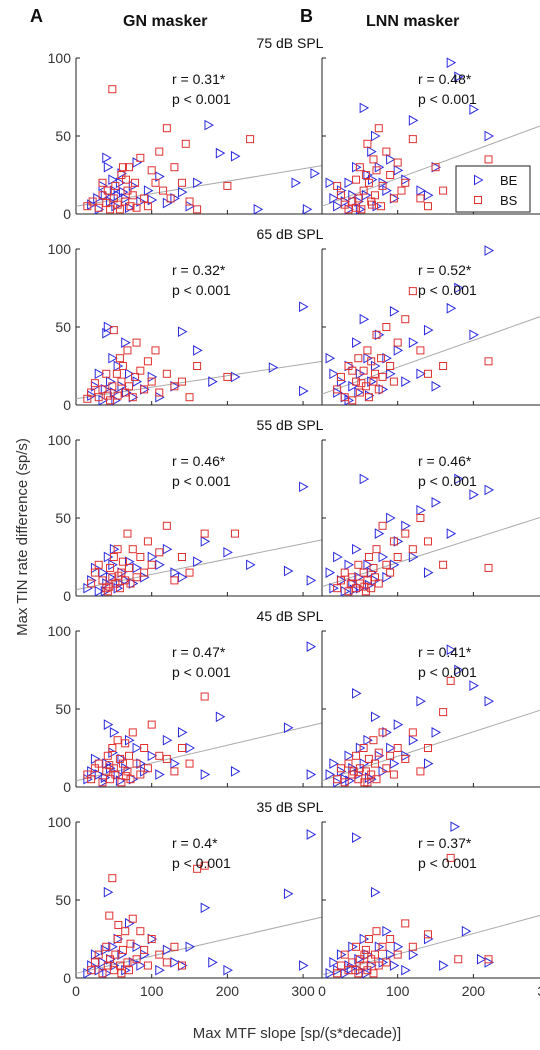 The image size is (540, 1050). What do you see at coordinates (201, 863) in the screenshot?
I see `p-value-label: p < 0.001` at bounding box center [201, 863].